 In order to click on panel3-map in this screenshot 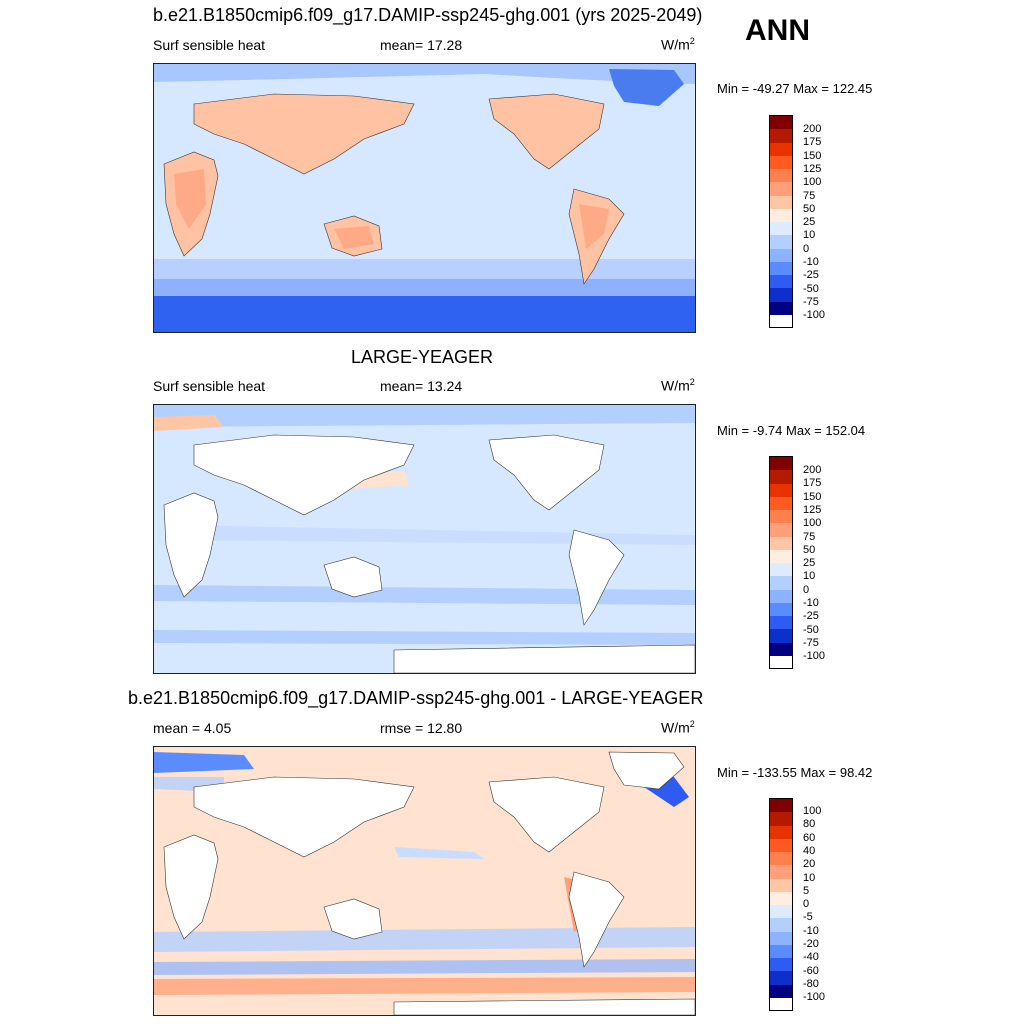, I will do `click(424, 881)`.